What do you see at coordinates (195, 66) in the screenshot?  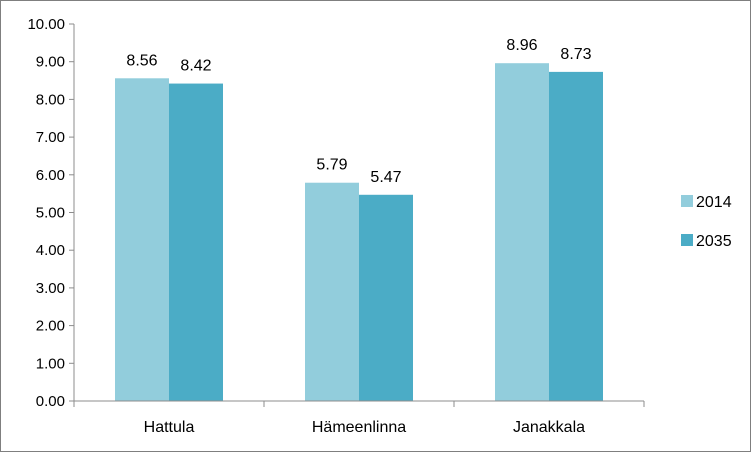 I see `data-label: 8.42` at bounding box center [195, 66].